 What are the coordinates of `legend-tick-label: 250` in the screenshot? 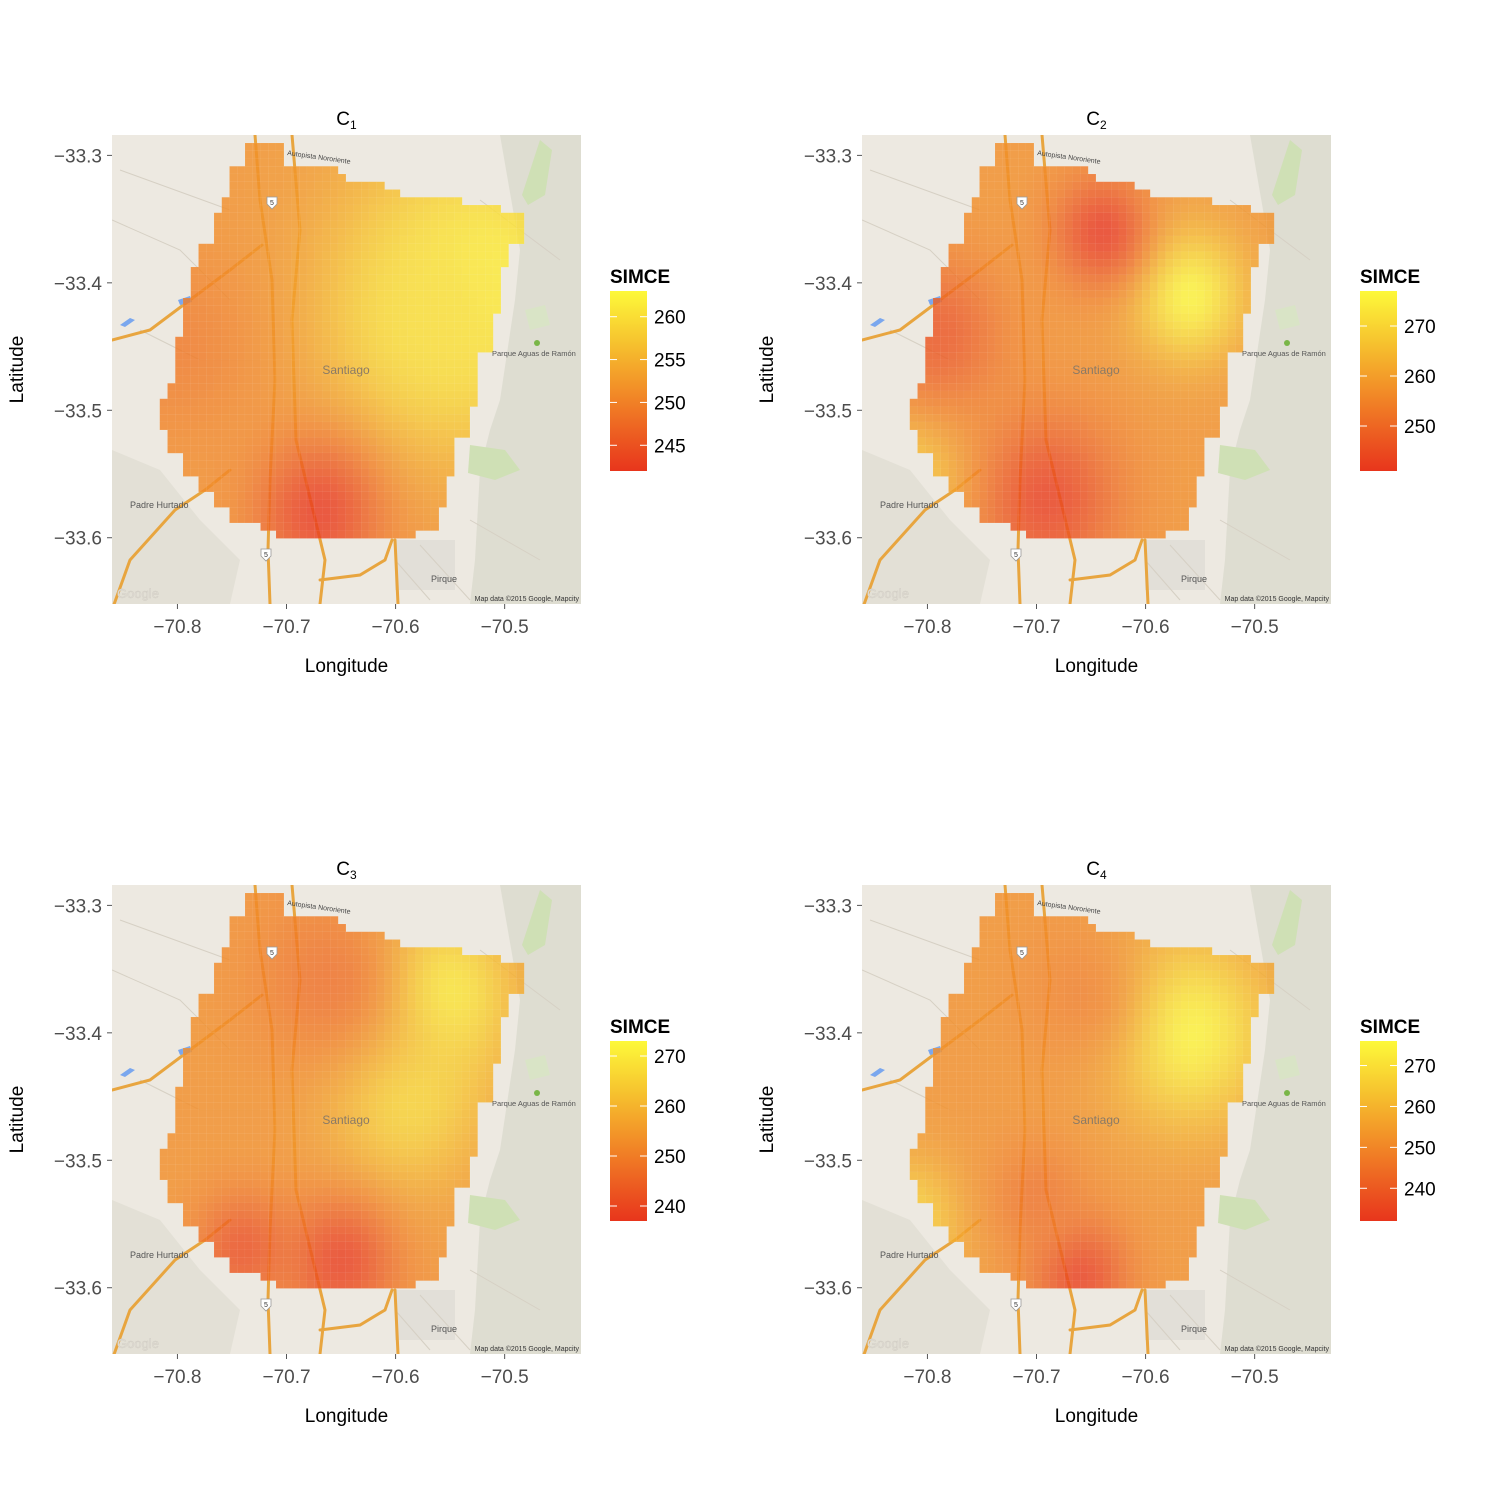 It's located at (1420, 427).